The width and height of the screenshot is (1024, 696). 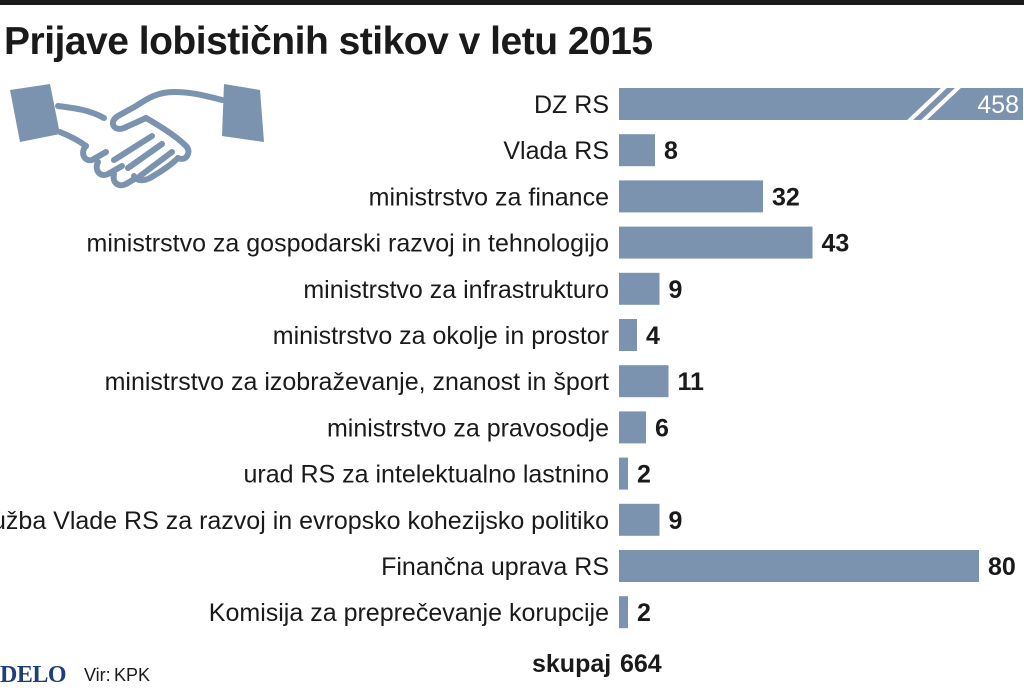 I want to click on value-label: 4, so click(x=653, y=336).